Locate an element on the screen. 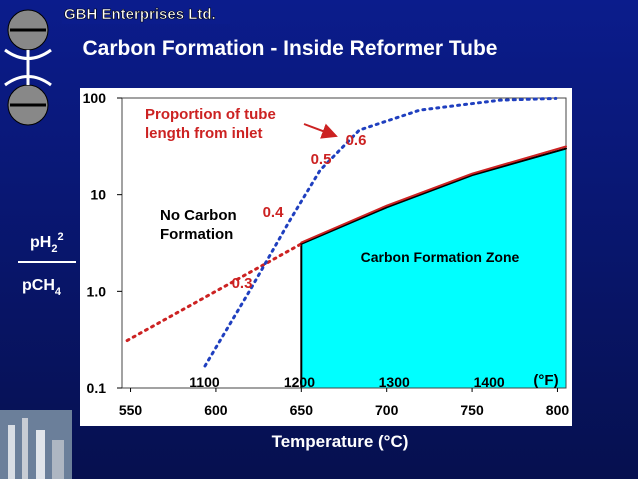  header-box is located at coordinates (146, 14).